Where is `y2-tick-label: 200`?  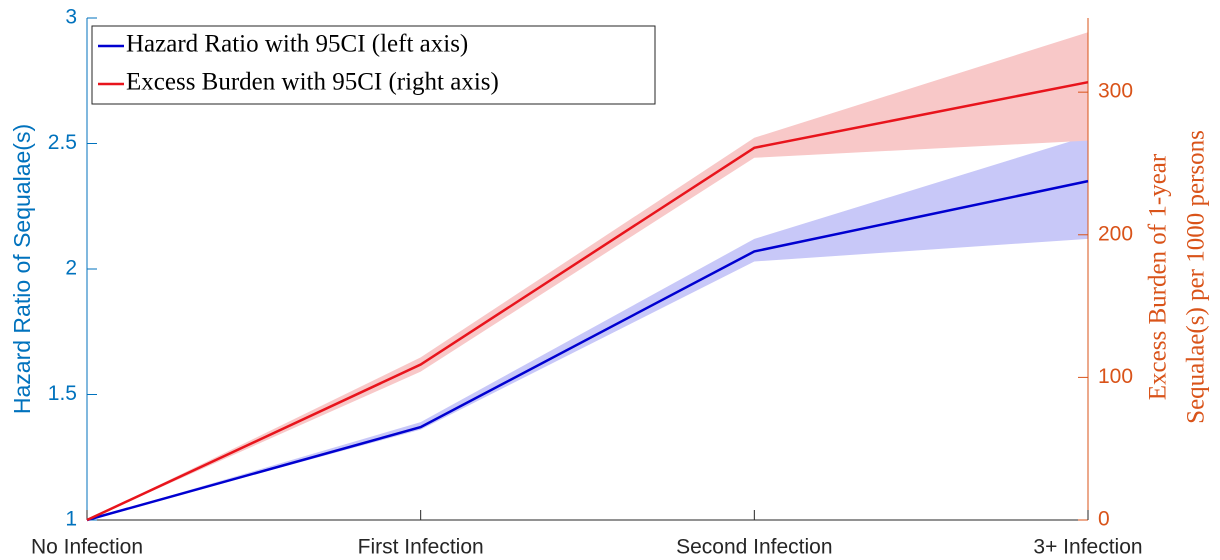 y2-tick-label: 200 is located at coordinates (1115, 233).